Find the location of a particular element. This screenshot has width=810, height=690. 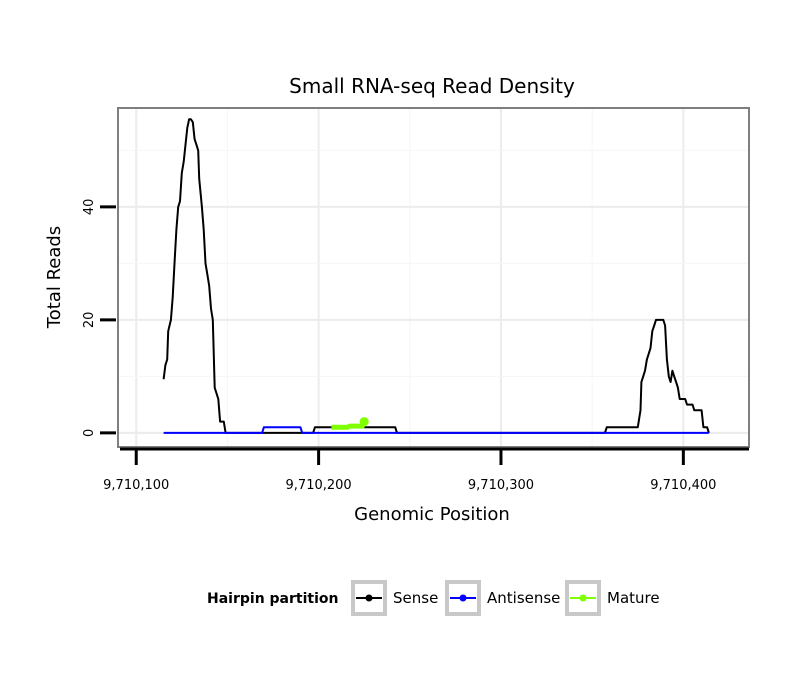

series-line-antisense is located at coordinates (436, 430).